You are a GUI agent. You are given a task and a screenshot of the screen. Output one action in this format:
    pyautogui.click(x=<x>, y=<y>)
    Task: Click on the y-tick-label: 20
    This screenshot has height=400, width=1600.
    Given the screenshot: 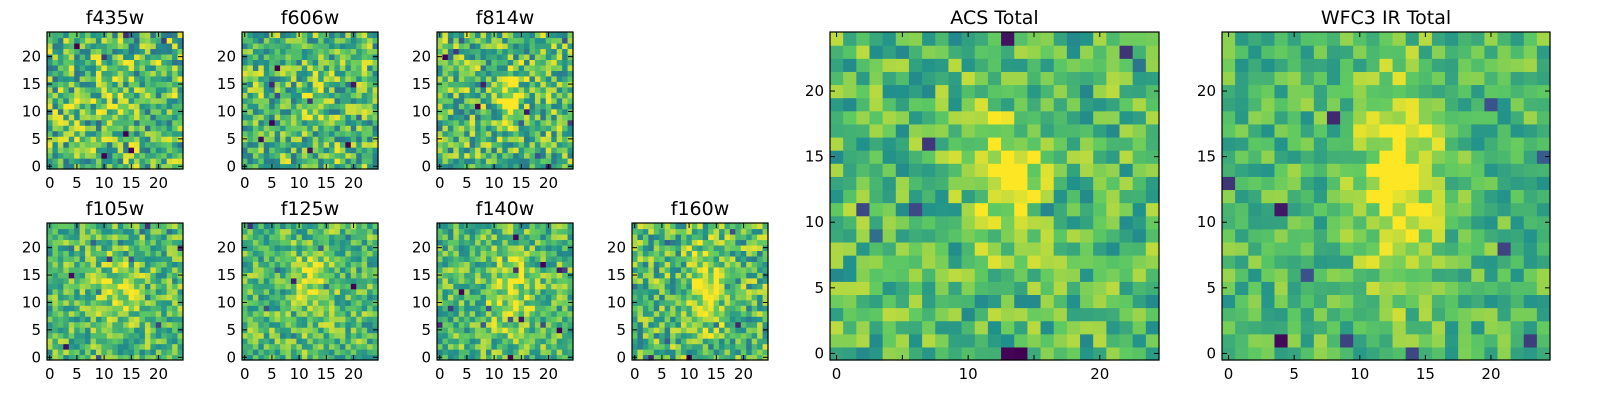 What is the action you would take?
    pyautogui.click(x=421, y=57)
    